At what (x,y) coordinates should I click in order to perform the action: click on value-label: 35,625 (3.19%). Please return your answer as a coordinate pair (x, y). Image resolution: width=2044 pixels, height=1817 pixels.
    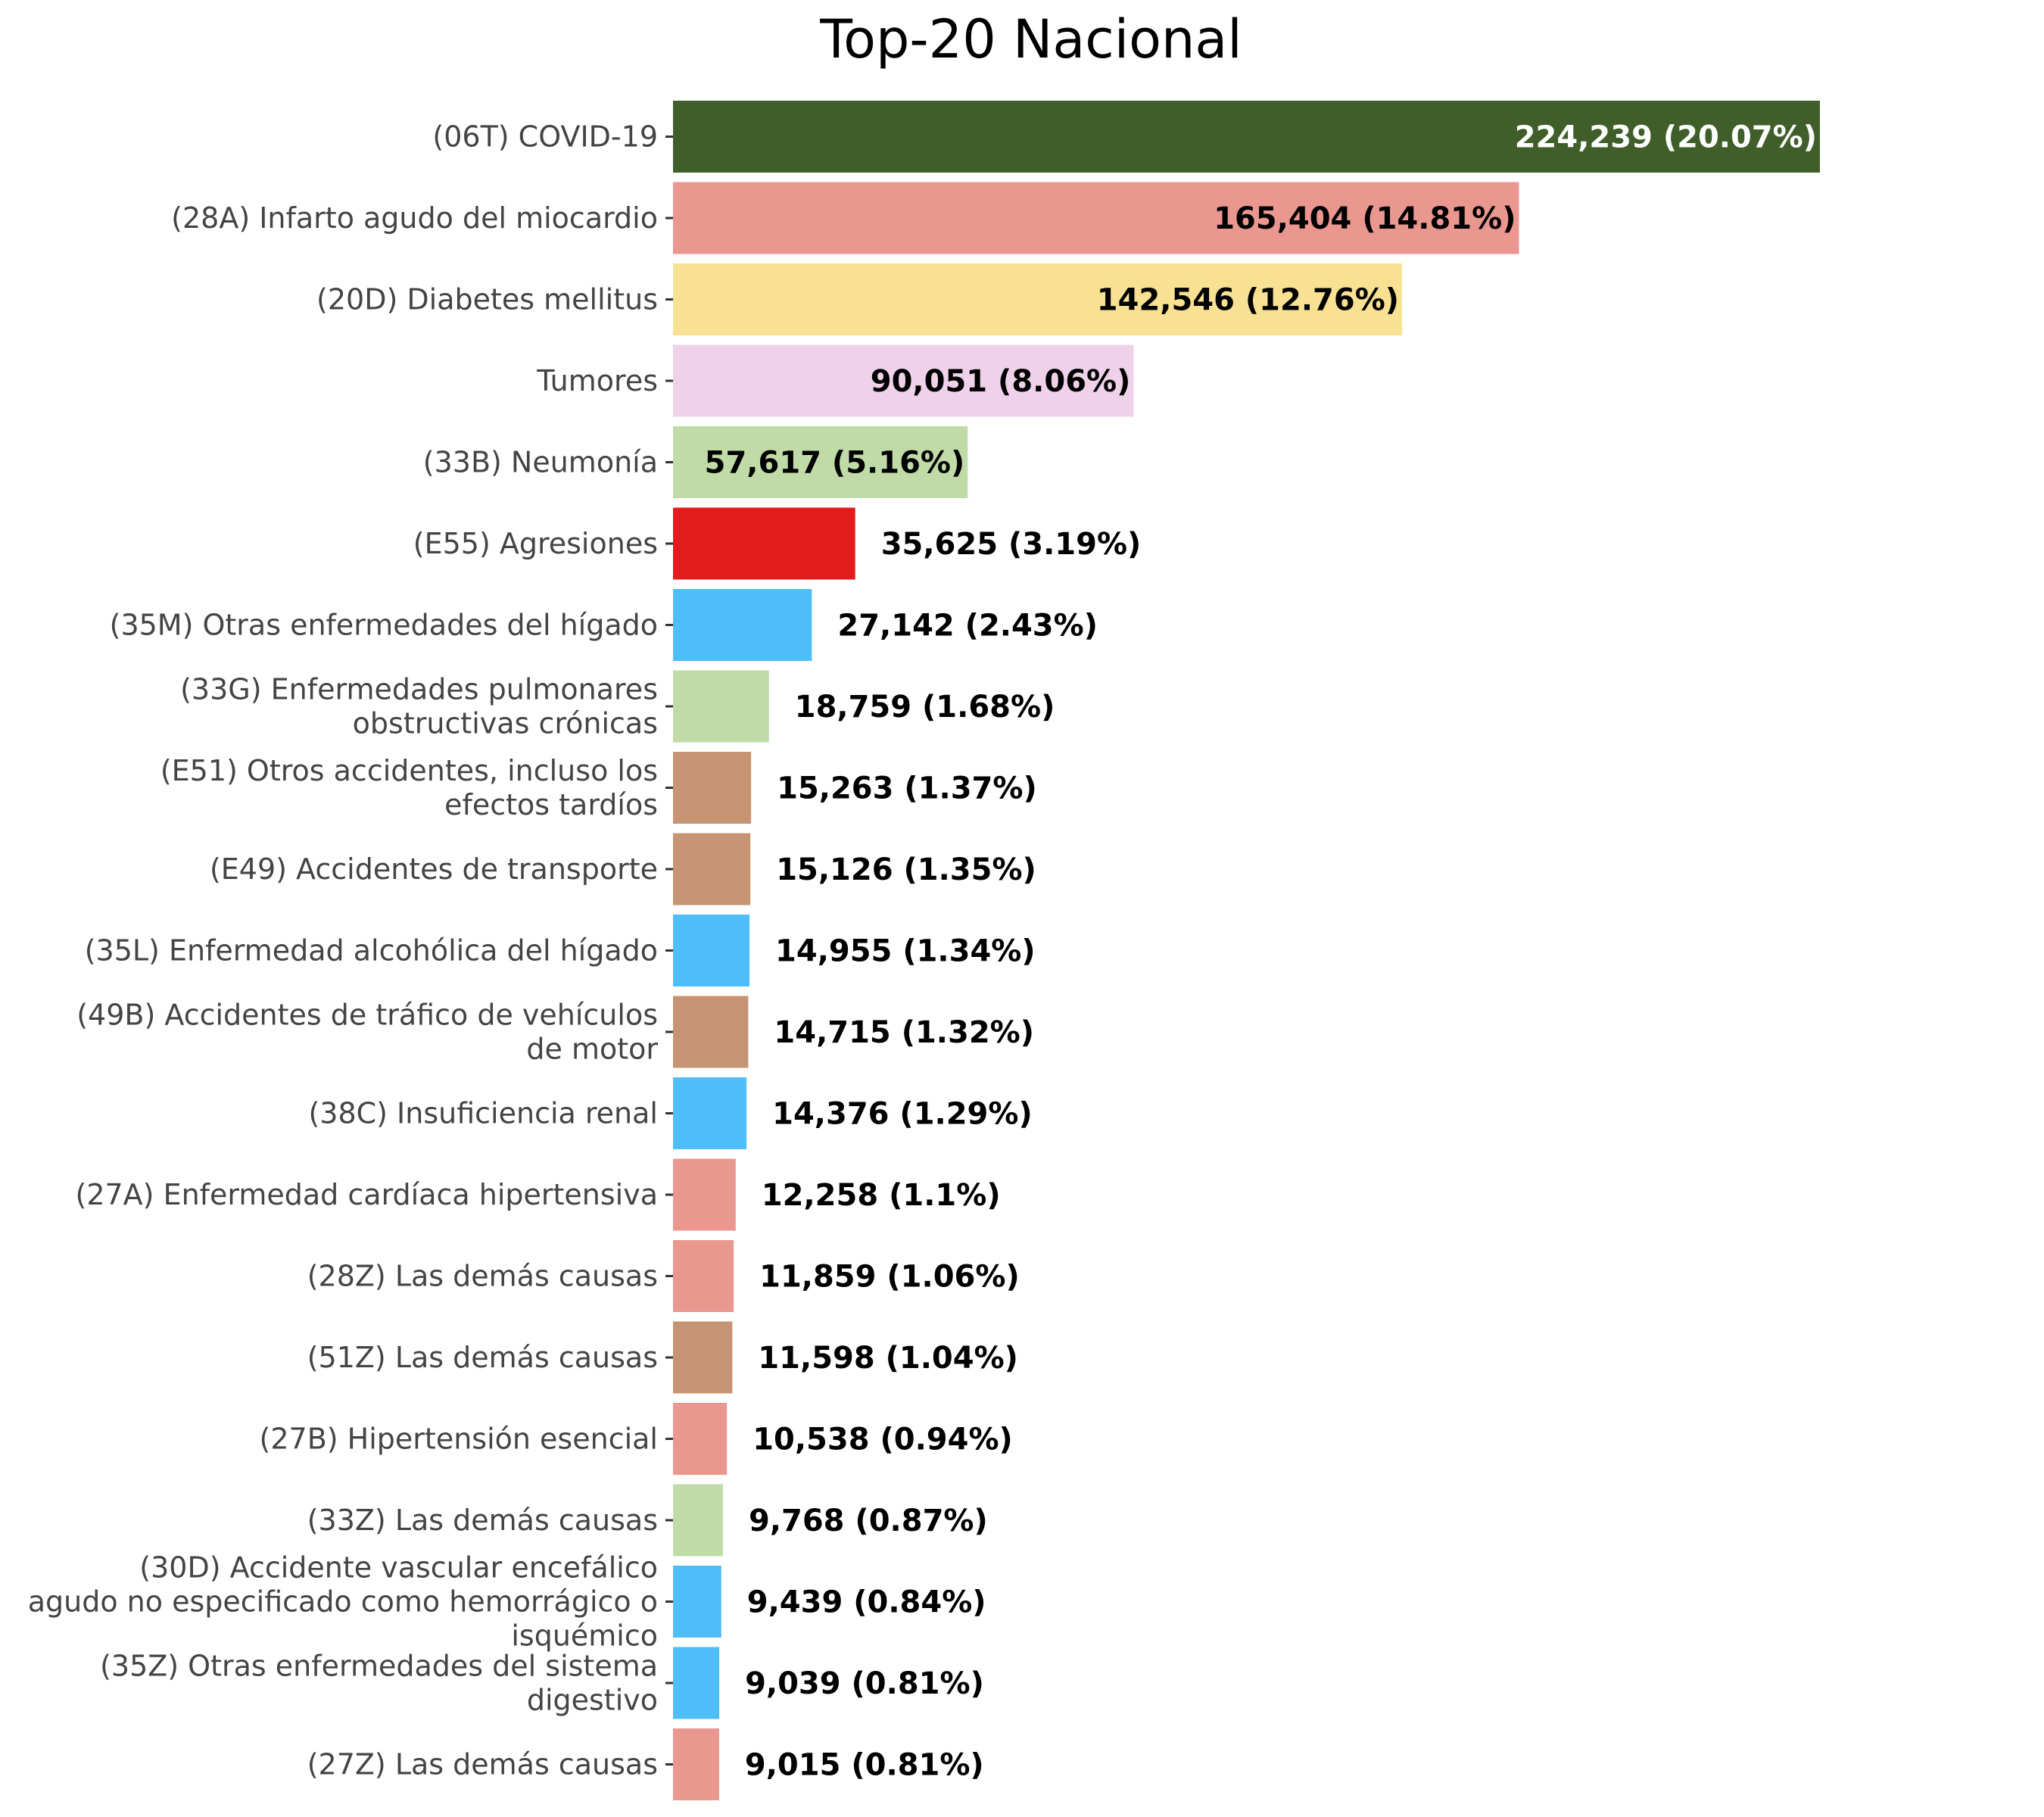
    Looking at the image, I should click on (1011, 544).